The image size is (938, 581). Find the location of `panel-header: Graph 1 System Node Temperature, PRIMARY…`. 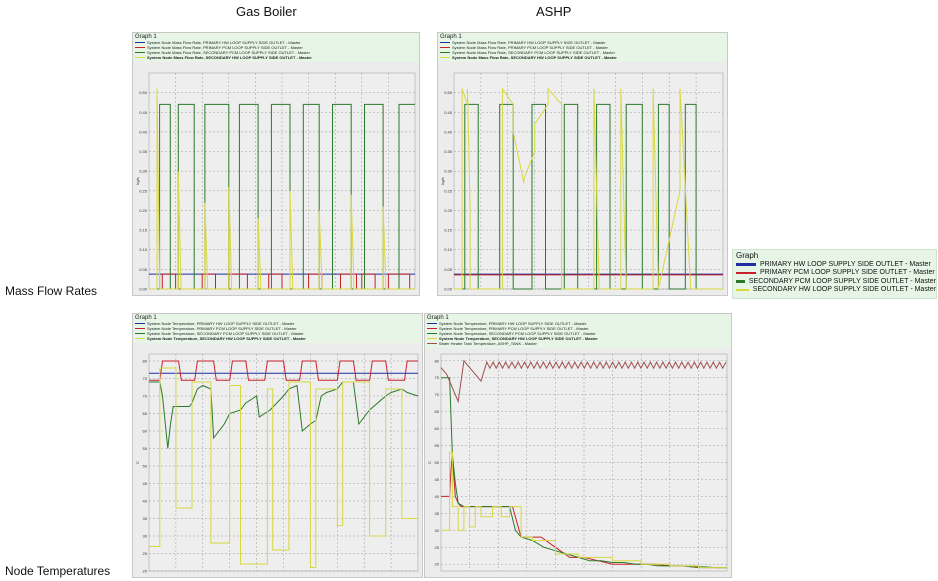

panel-header: Graph 1 System Node Temperature, PRIMARY… is located at coordinates (277, 328).